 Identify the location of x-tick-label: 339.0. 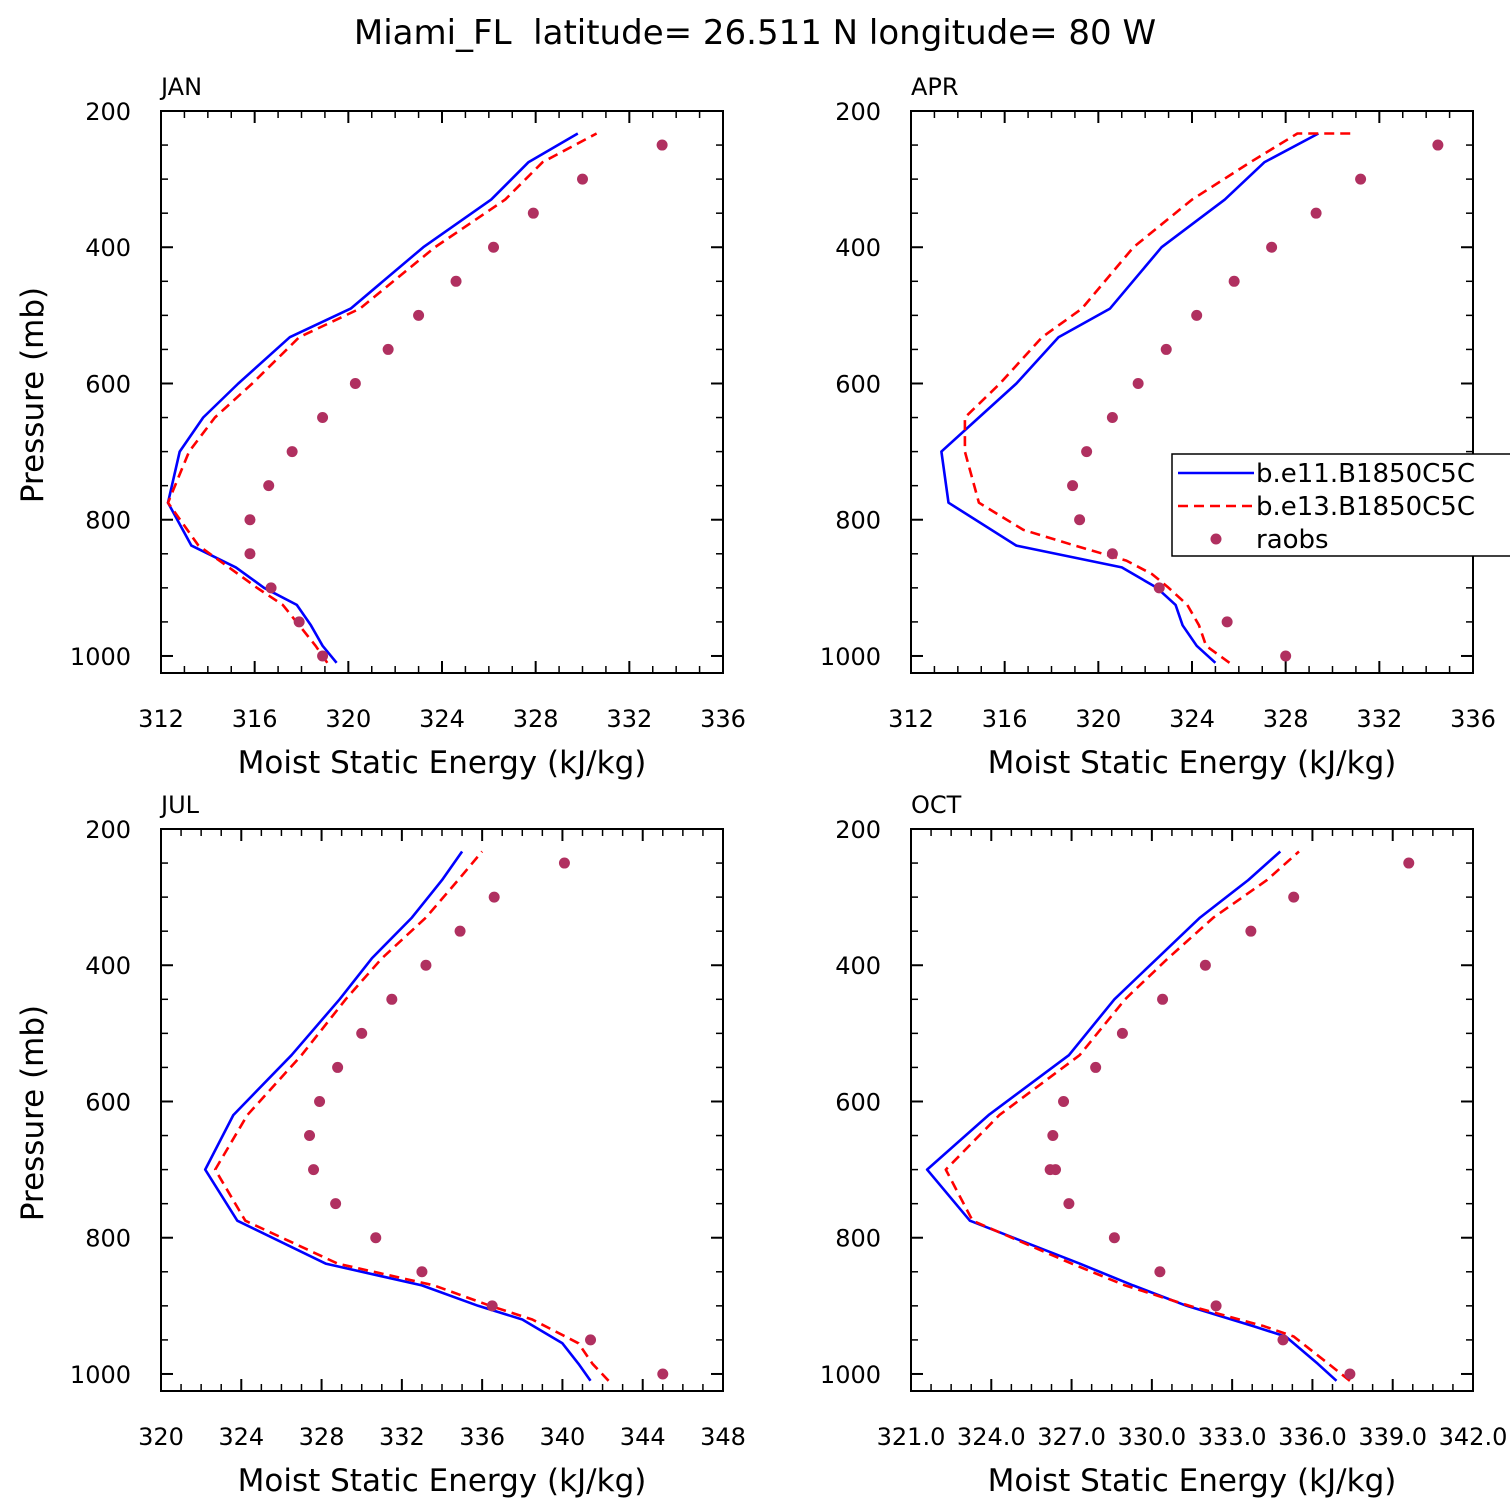
(1392, 1437).